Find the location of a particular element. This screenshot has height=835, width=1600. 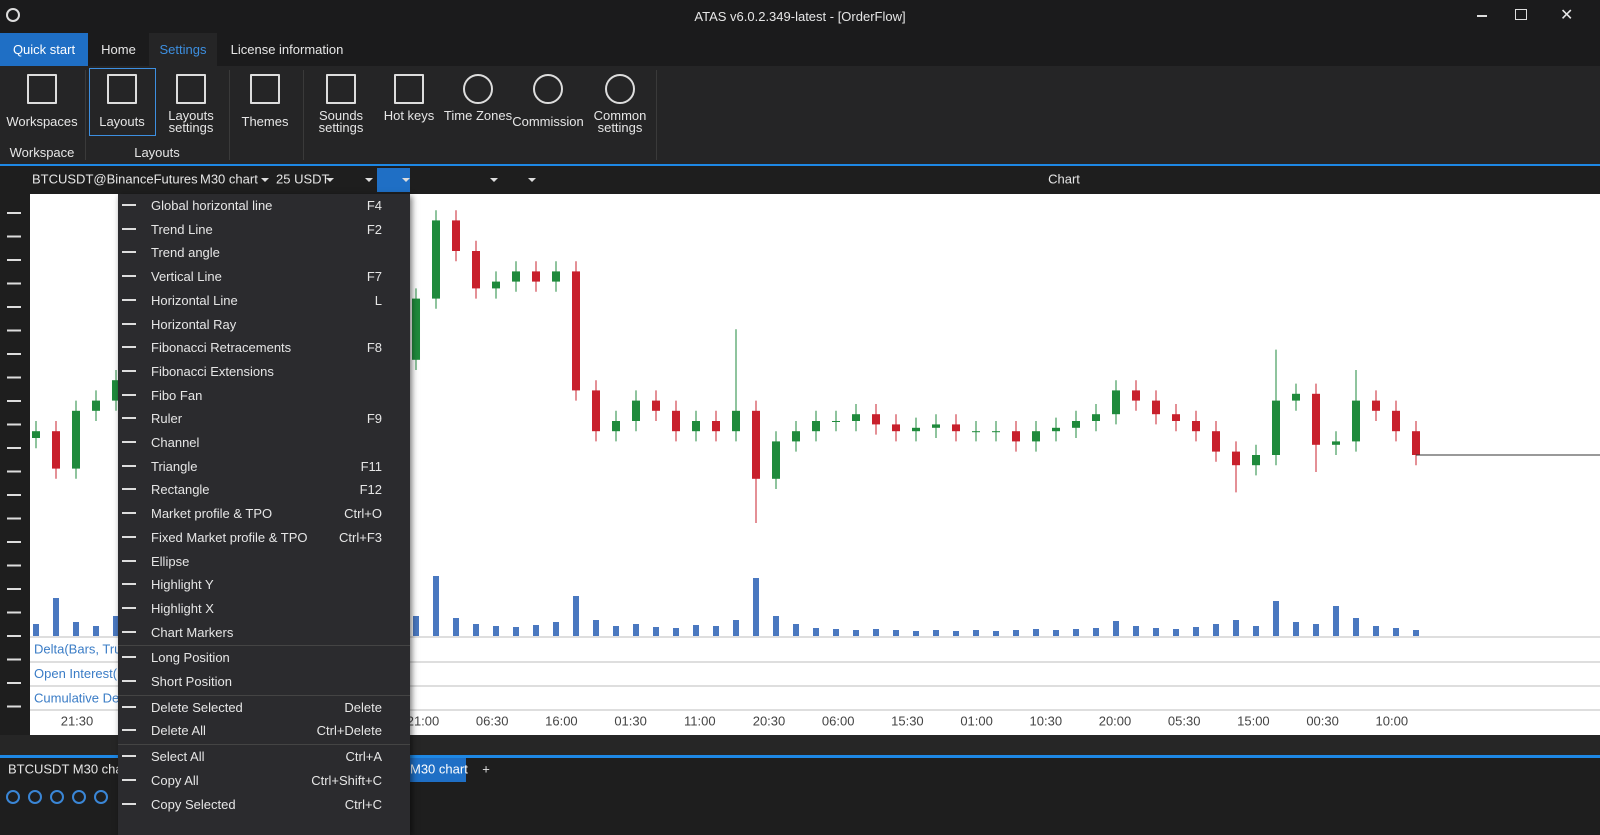

menu-item: Trend Line F2 is located at coordinates (264, 229).